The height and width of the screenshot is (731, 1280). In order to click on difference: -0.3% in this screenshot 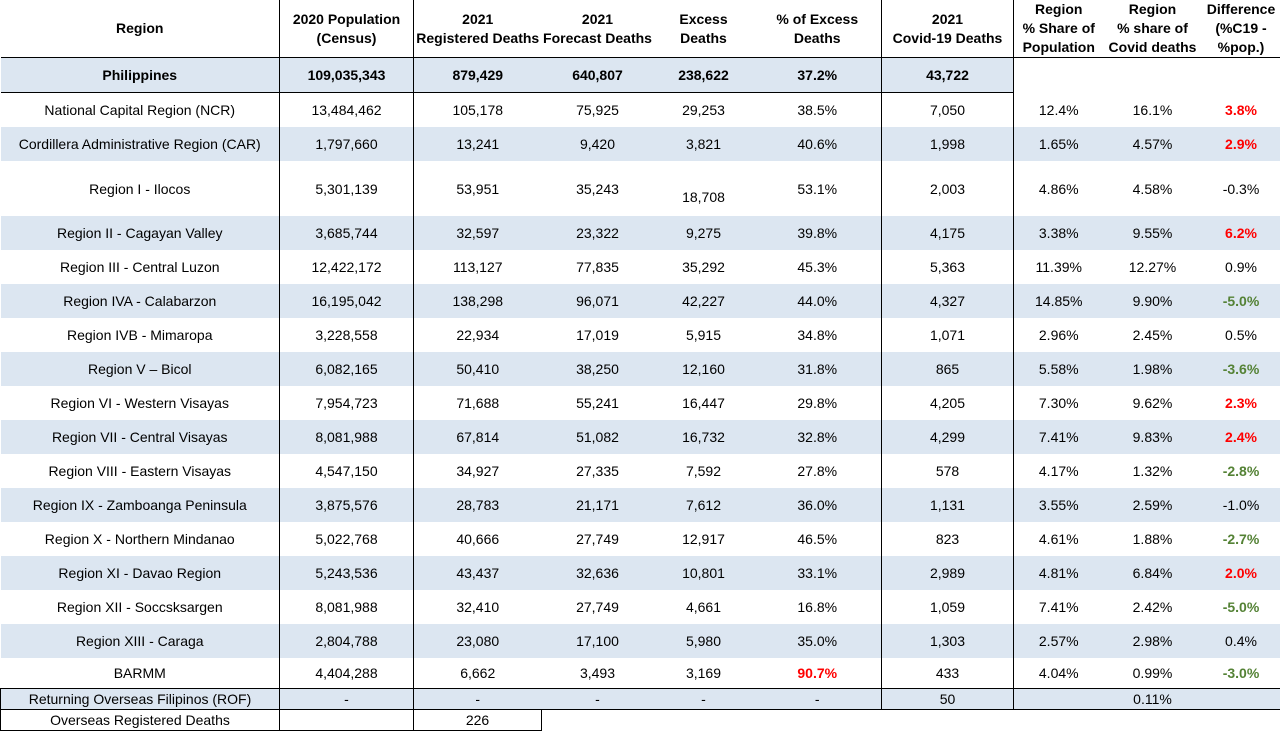, I will do `click(1241, 188)`.